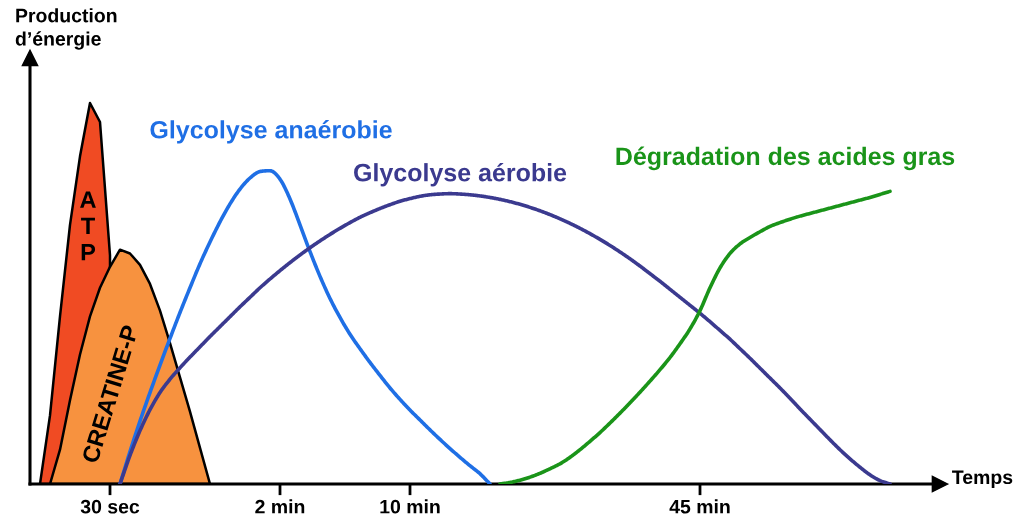 This screenshot has height=526, width=1030. What do you see at coordinates (66, 29) in the screenshot?
I see `y-axis-title: Production d’énergie` at bounding box center [66, 29].